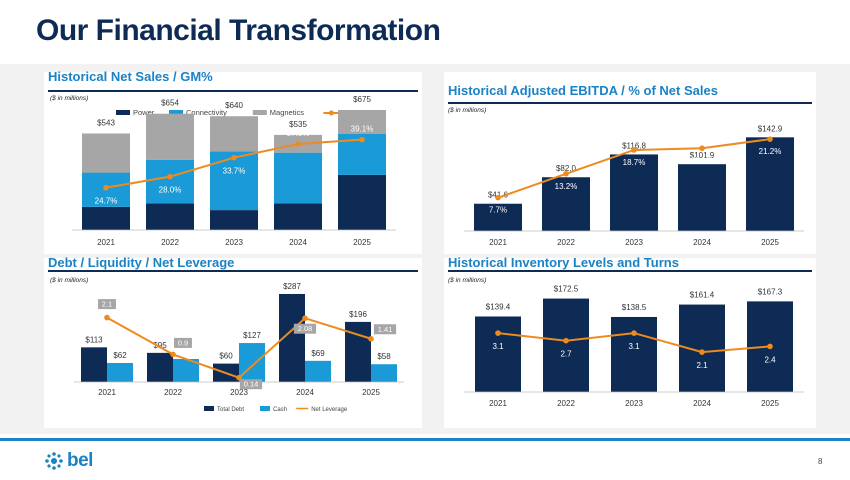 The height and width of the screenshot is (480, 850). I want to click on leverage-label-2022-bg, so click(183, 342).